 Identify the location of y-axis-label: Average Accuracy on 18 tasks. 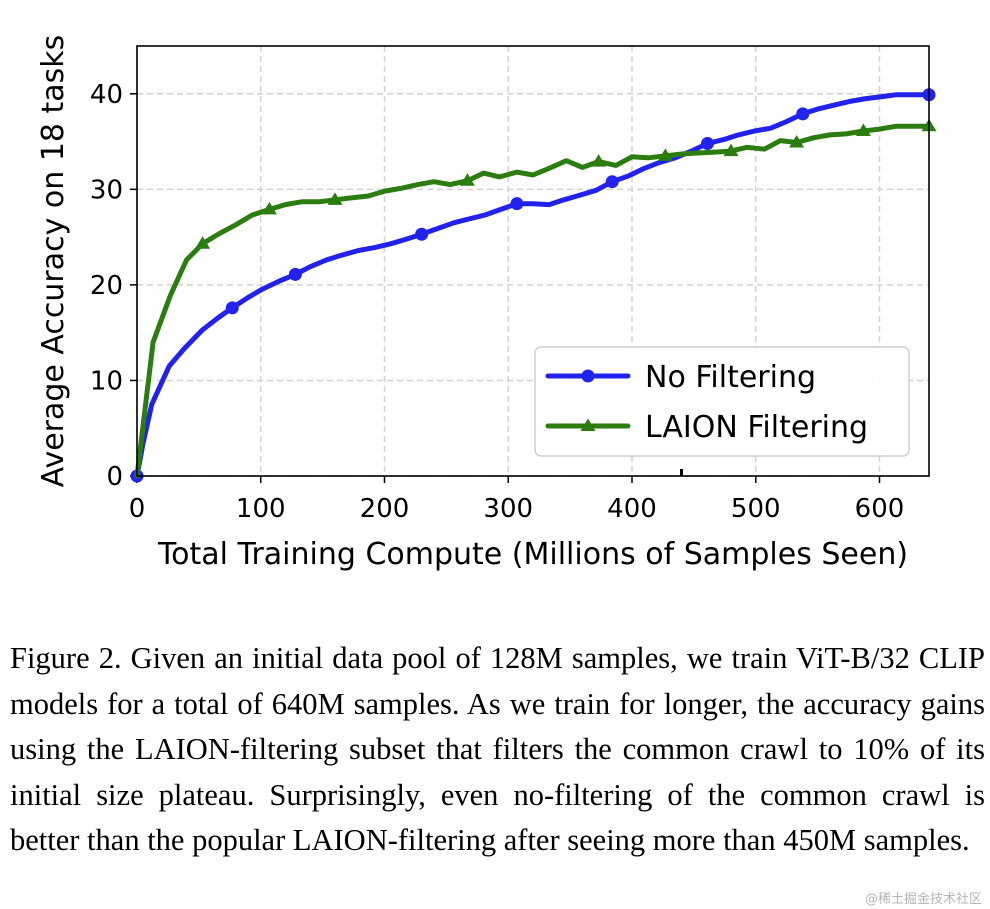
(53, 261).